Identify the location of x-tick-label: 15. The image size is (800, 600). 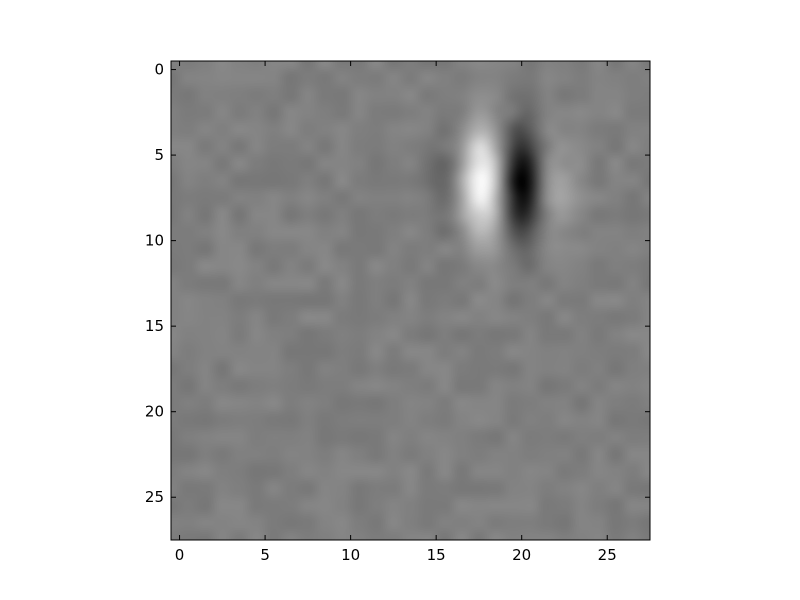
(436, 555).